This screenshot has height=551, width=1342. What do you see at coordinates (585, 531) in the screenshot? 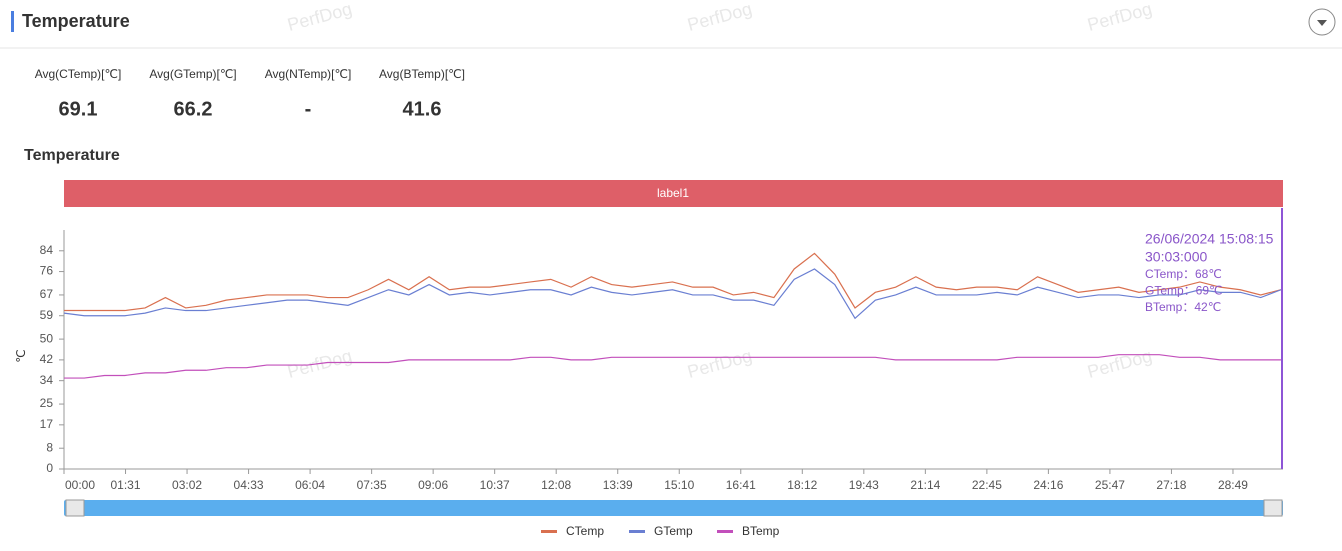
I see `legend-label: CTemp` at bounding box center [585, 531].